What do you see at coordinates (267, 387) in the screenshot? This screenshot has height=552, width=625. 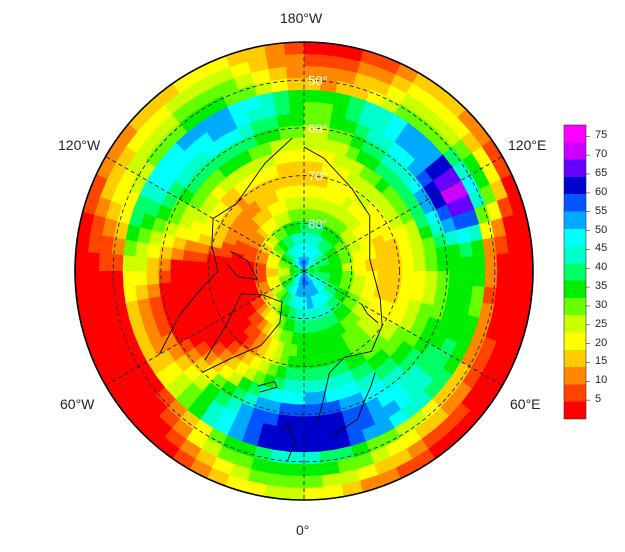 I see `coastline` at bounding box center [267, 387].